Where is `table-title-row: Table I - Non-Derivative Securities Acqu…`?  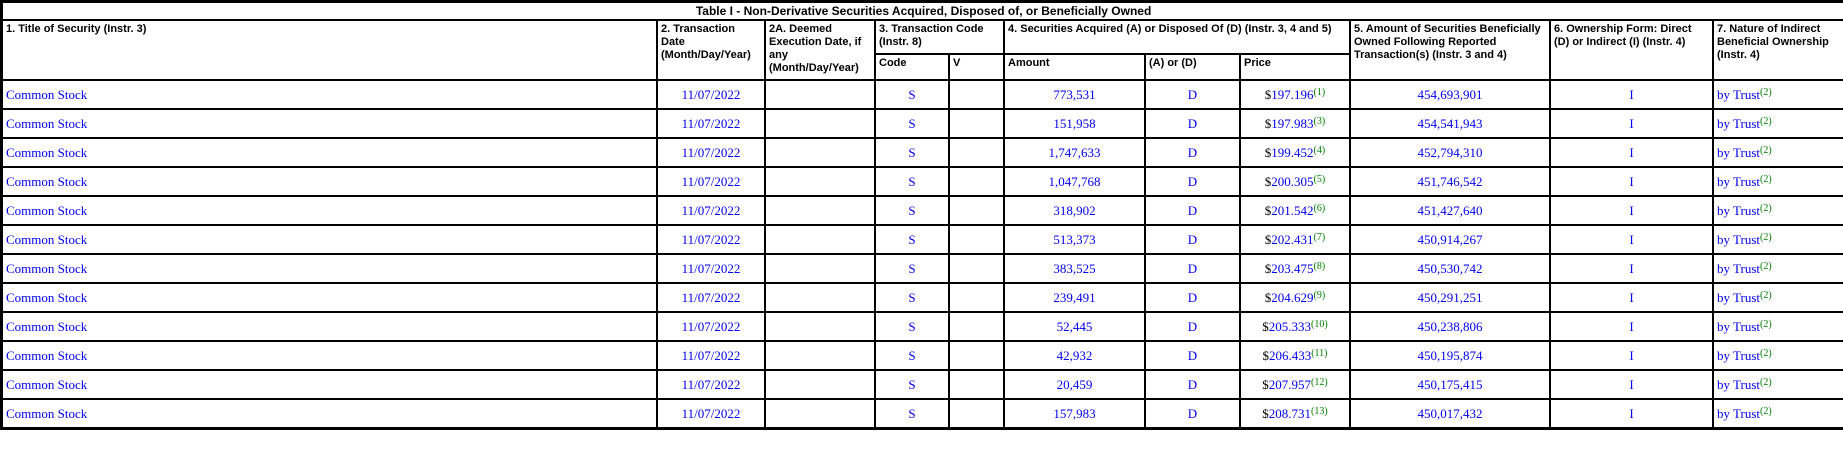
table-title-row: Table I - Non-Derivative Securities Acqu… is located at coordinates (922, 11).